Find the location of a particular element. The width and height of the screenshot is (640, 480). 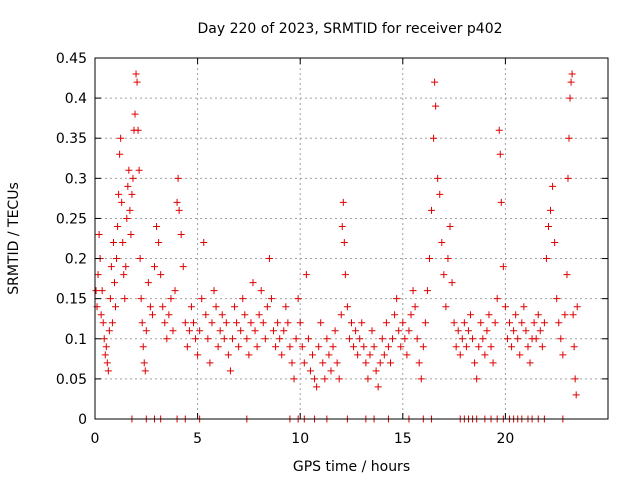

y-tick-label: 0.15 is located at coordinates (71, 300).